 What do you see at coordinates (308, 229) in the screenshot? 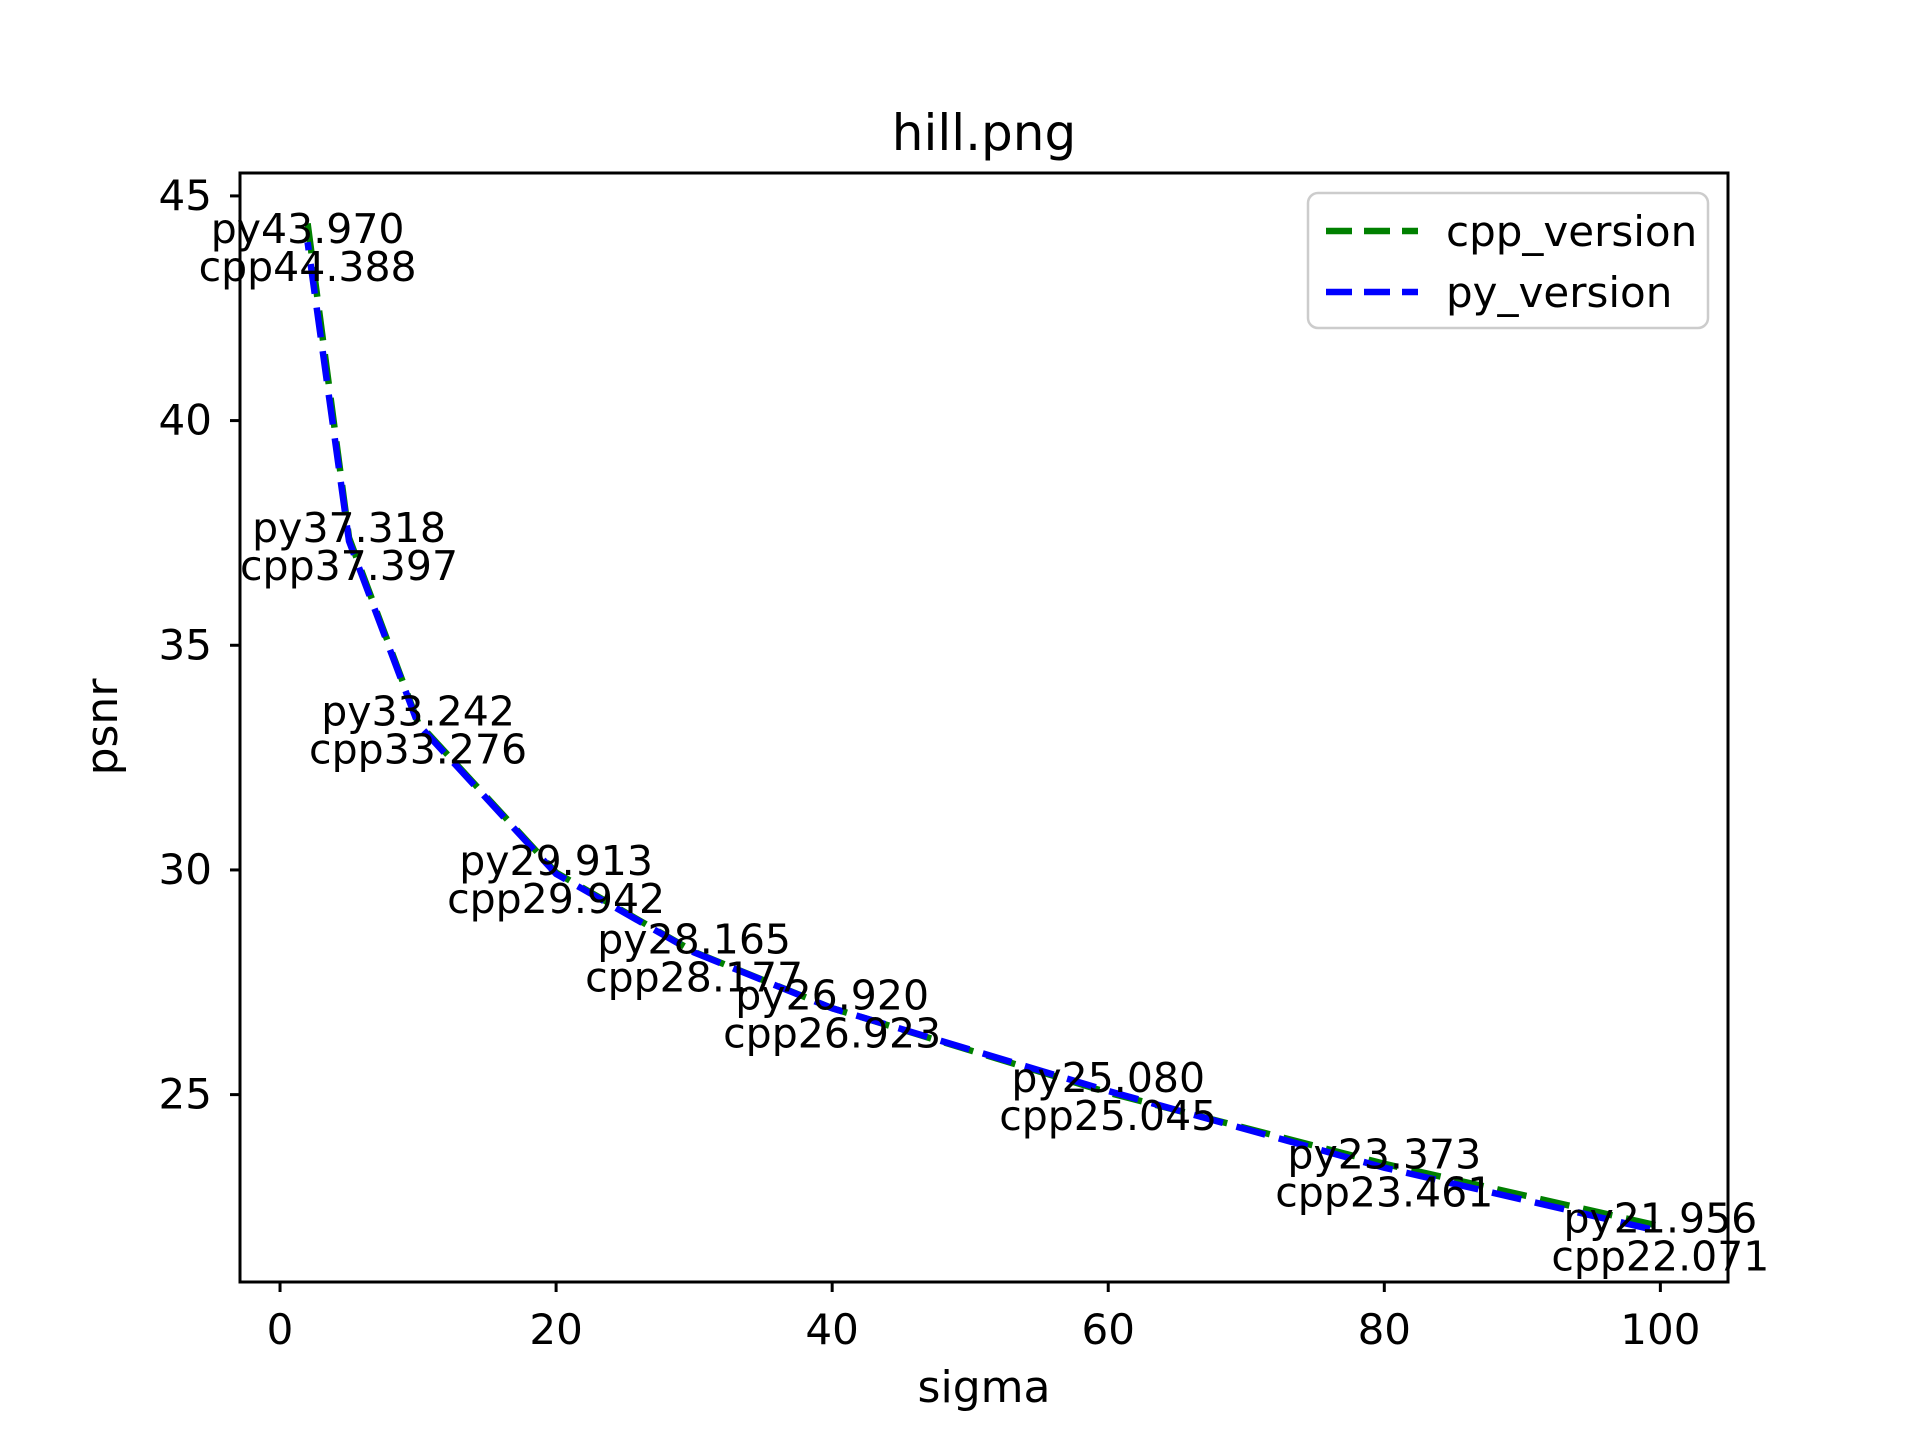
I see `annotation-py_version: py43.970` at bounding box center [308, 229].